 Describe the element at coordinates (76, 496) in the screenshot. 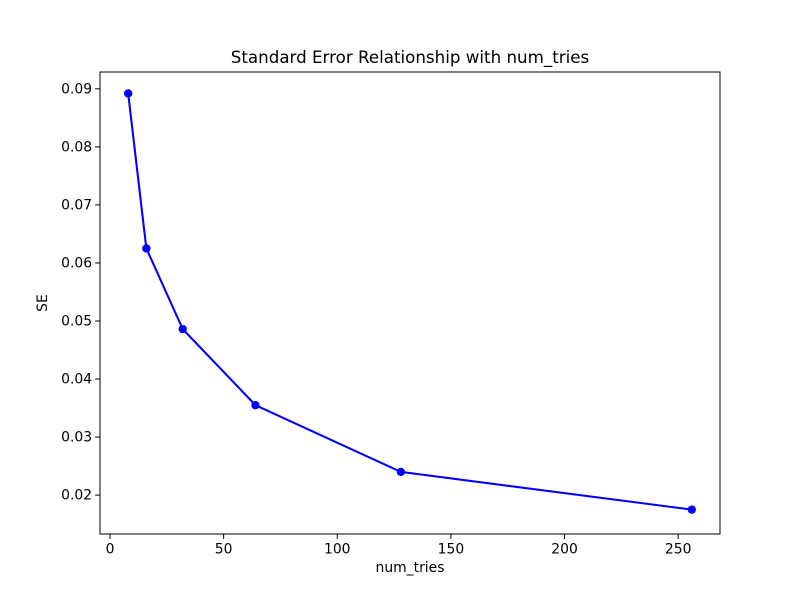

I see `y-tick-label: 0.02` at that location.